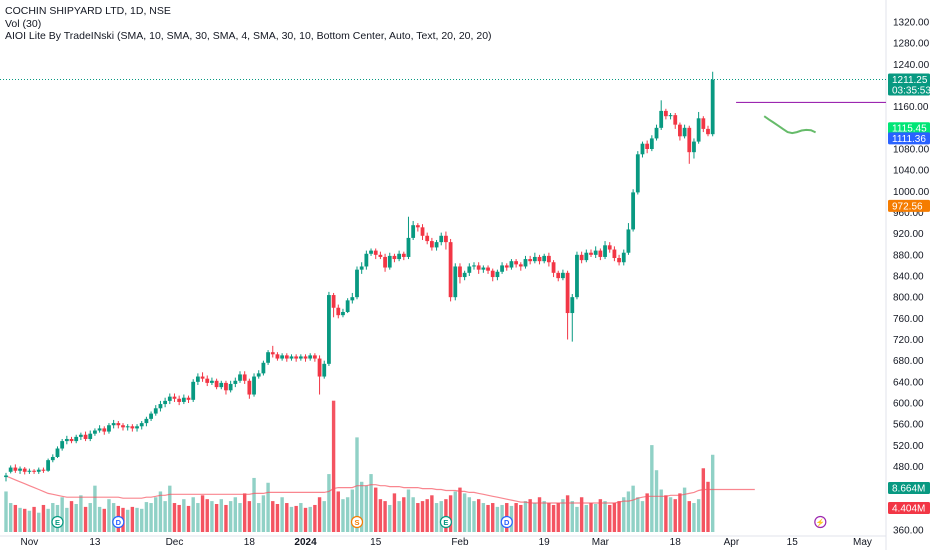 The image size is (932, 550). I want to click on price-tag, so click(909, 128).